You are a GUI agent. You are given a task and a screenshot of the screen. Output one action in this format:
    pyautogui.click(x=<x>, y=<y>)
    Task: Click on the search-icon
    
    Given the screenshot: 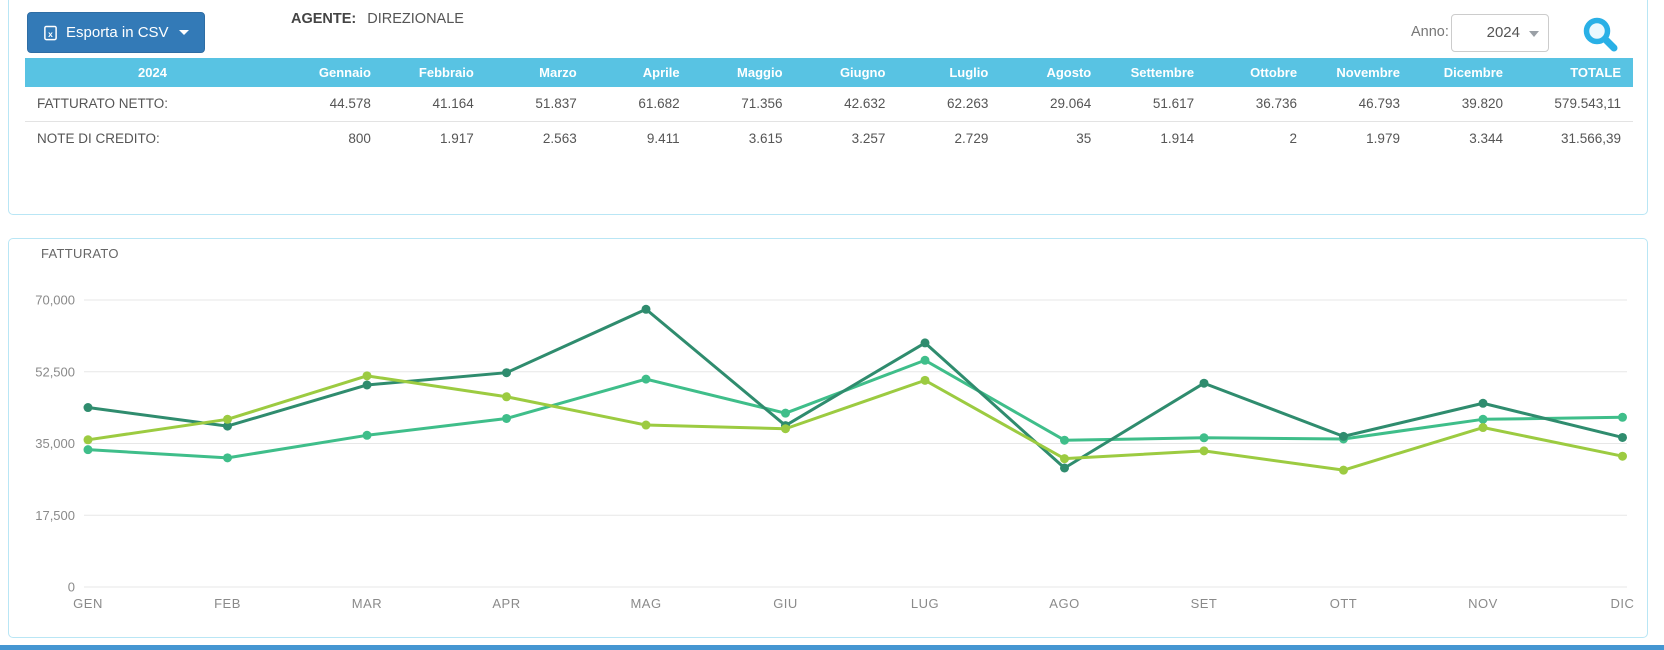 What is the action you would take?
    pyautogui.click(x=1600, y=34)
    